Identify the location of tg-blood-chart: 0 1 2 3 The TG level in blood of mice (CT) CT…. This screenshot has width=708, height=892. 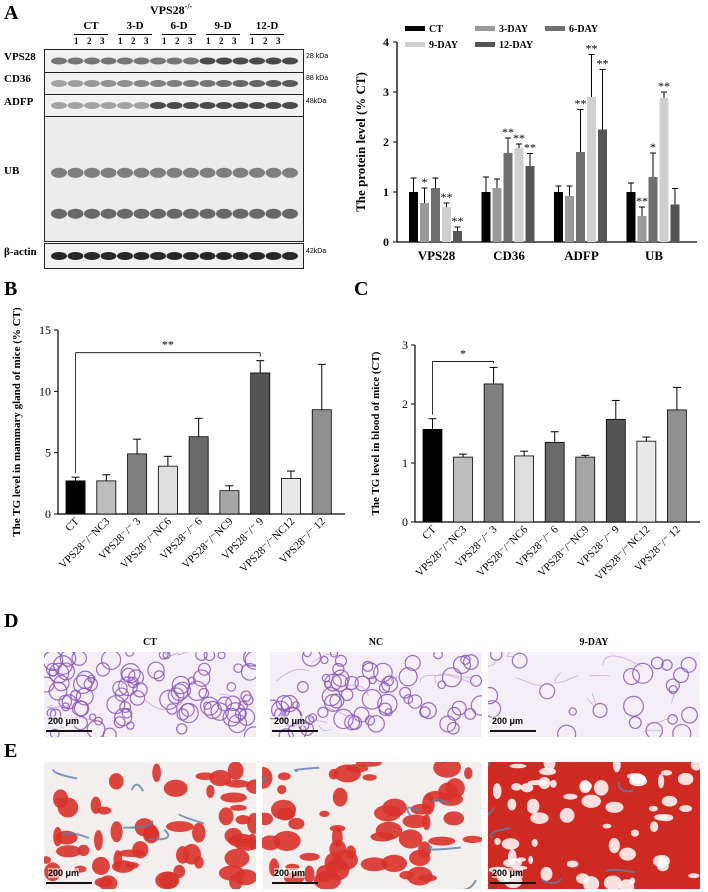
(535, 460).